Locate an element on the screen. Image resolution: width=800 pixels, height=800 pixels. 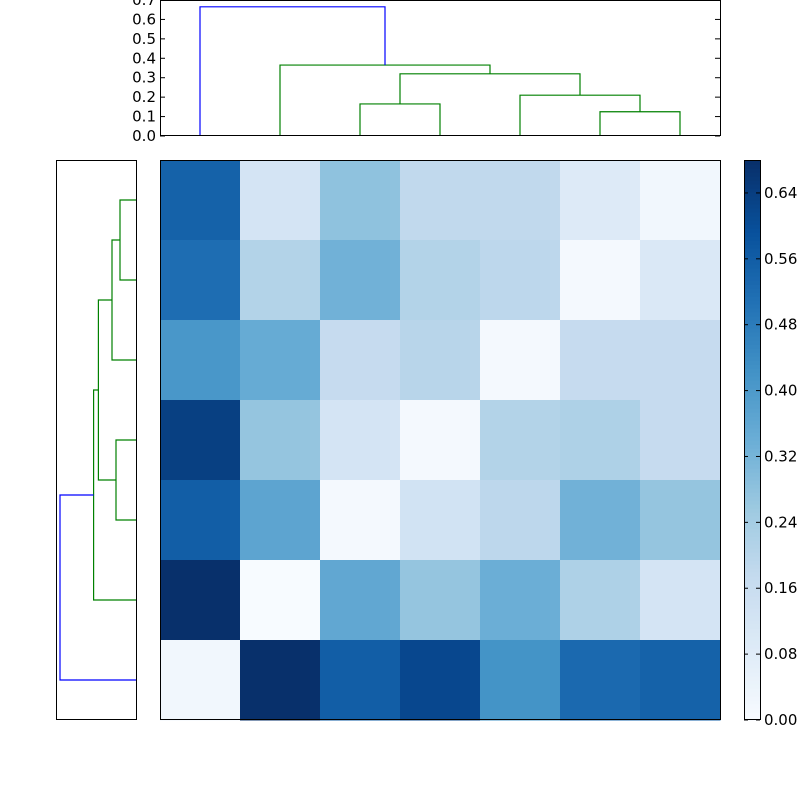
heatmap-cell-r5-c4 is located at coordinates (520, 600).